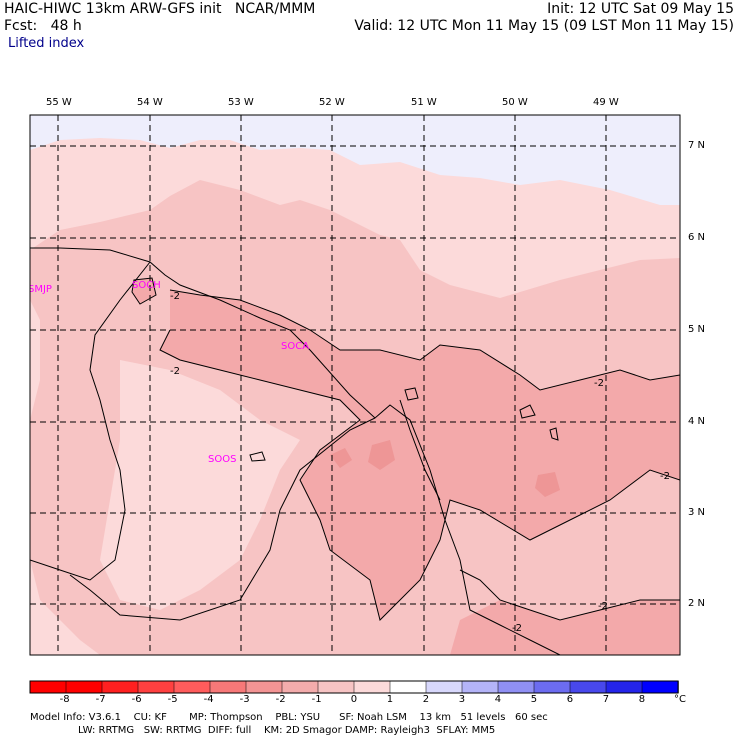 Image resolution: width=740 pixels, height=740 pixels. Describe the element at coordinates (424, 102) in the screenshot. I see `longitude-label: 51 W` at that location.